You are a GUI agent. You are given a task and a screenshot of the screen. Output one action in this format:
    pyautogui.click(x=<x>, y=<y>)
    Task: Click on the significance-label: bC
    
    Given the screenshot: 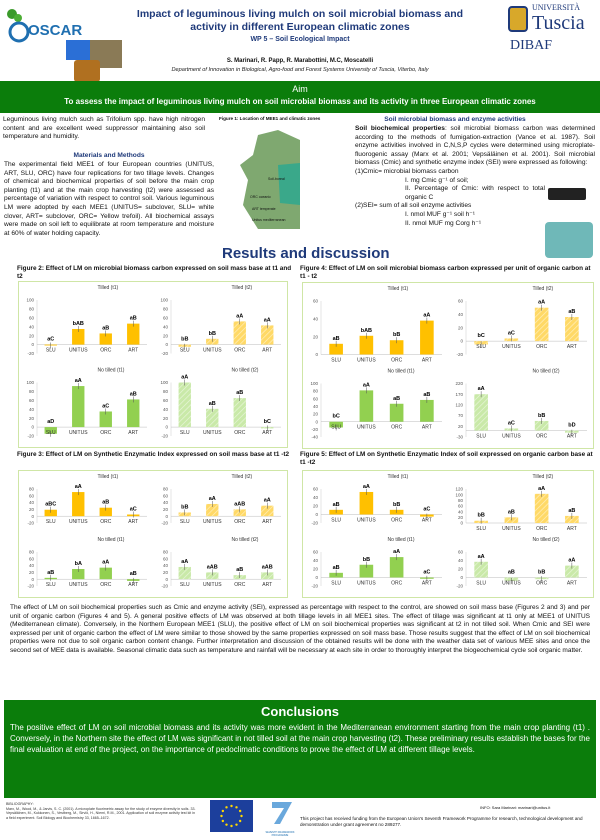 What is the action you would take?
    pyautogui.click(x=267, y=422)
    